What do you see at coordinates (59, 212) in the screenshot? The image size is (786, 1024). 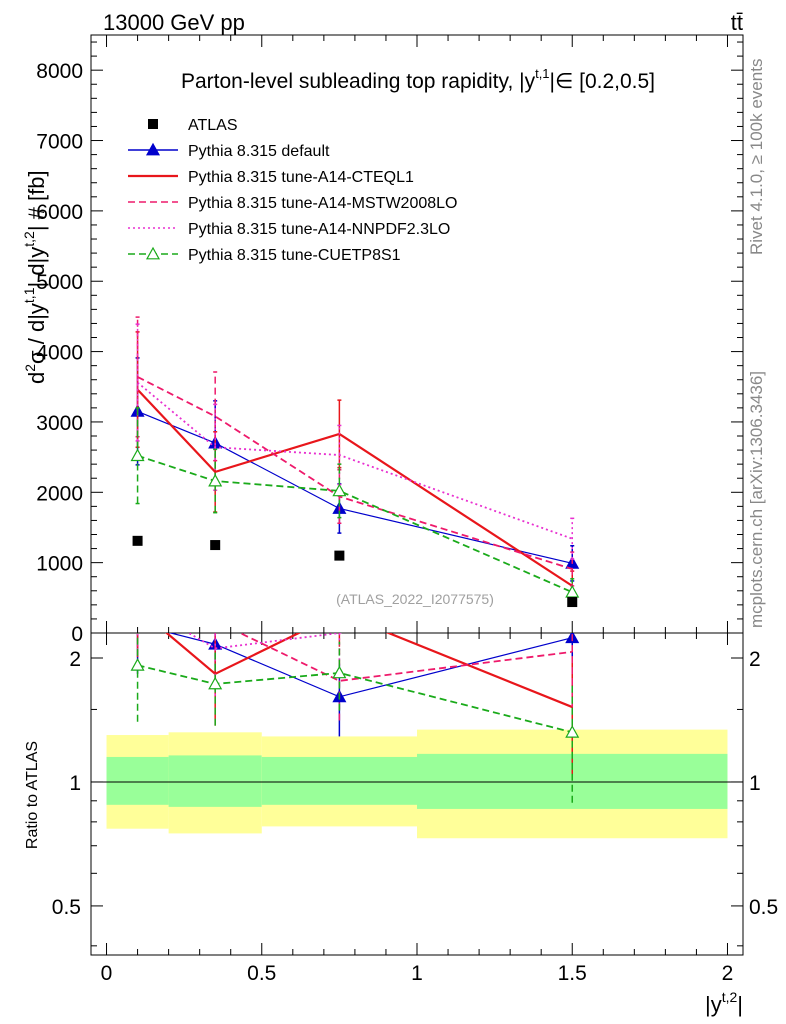 I see `main-y-tick-label: 6000` at bounding box center [59, 212].